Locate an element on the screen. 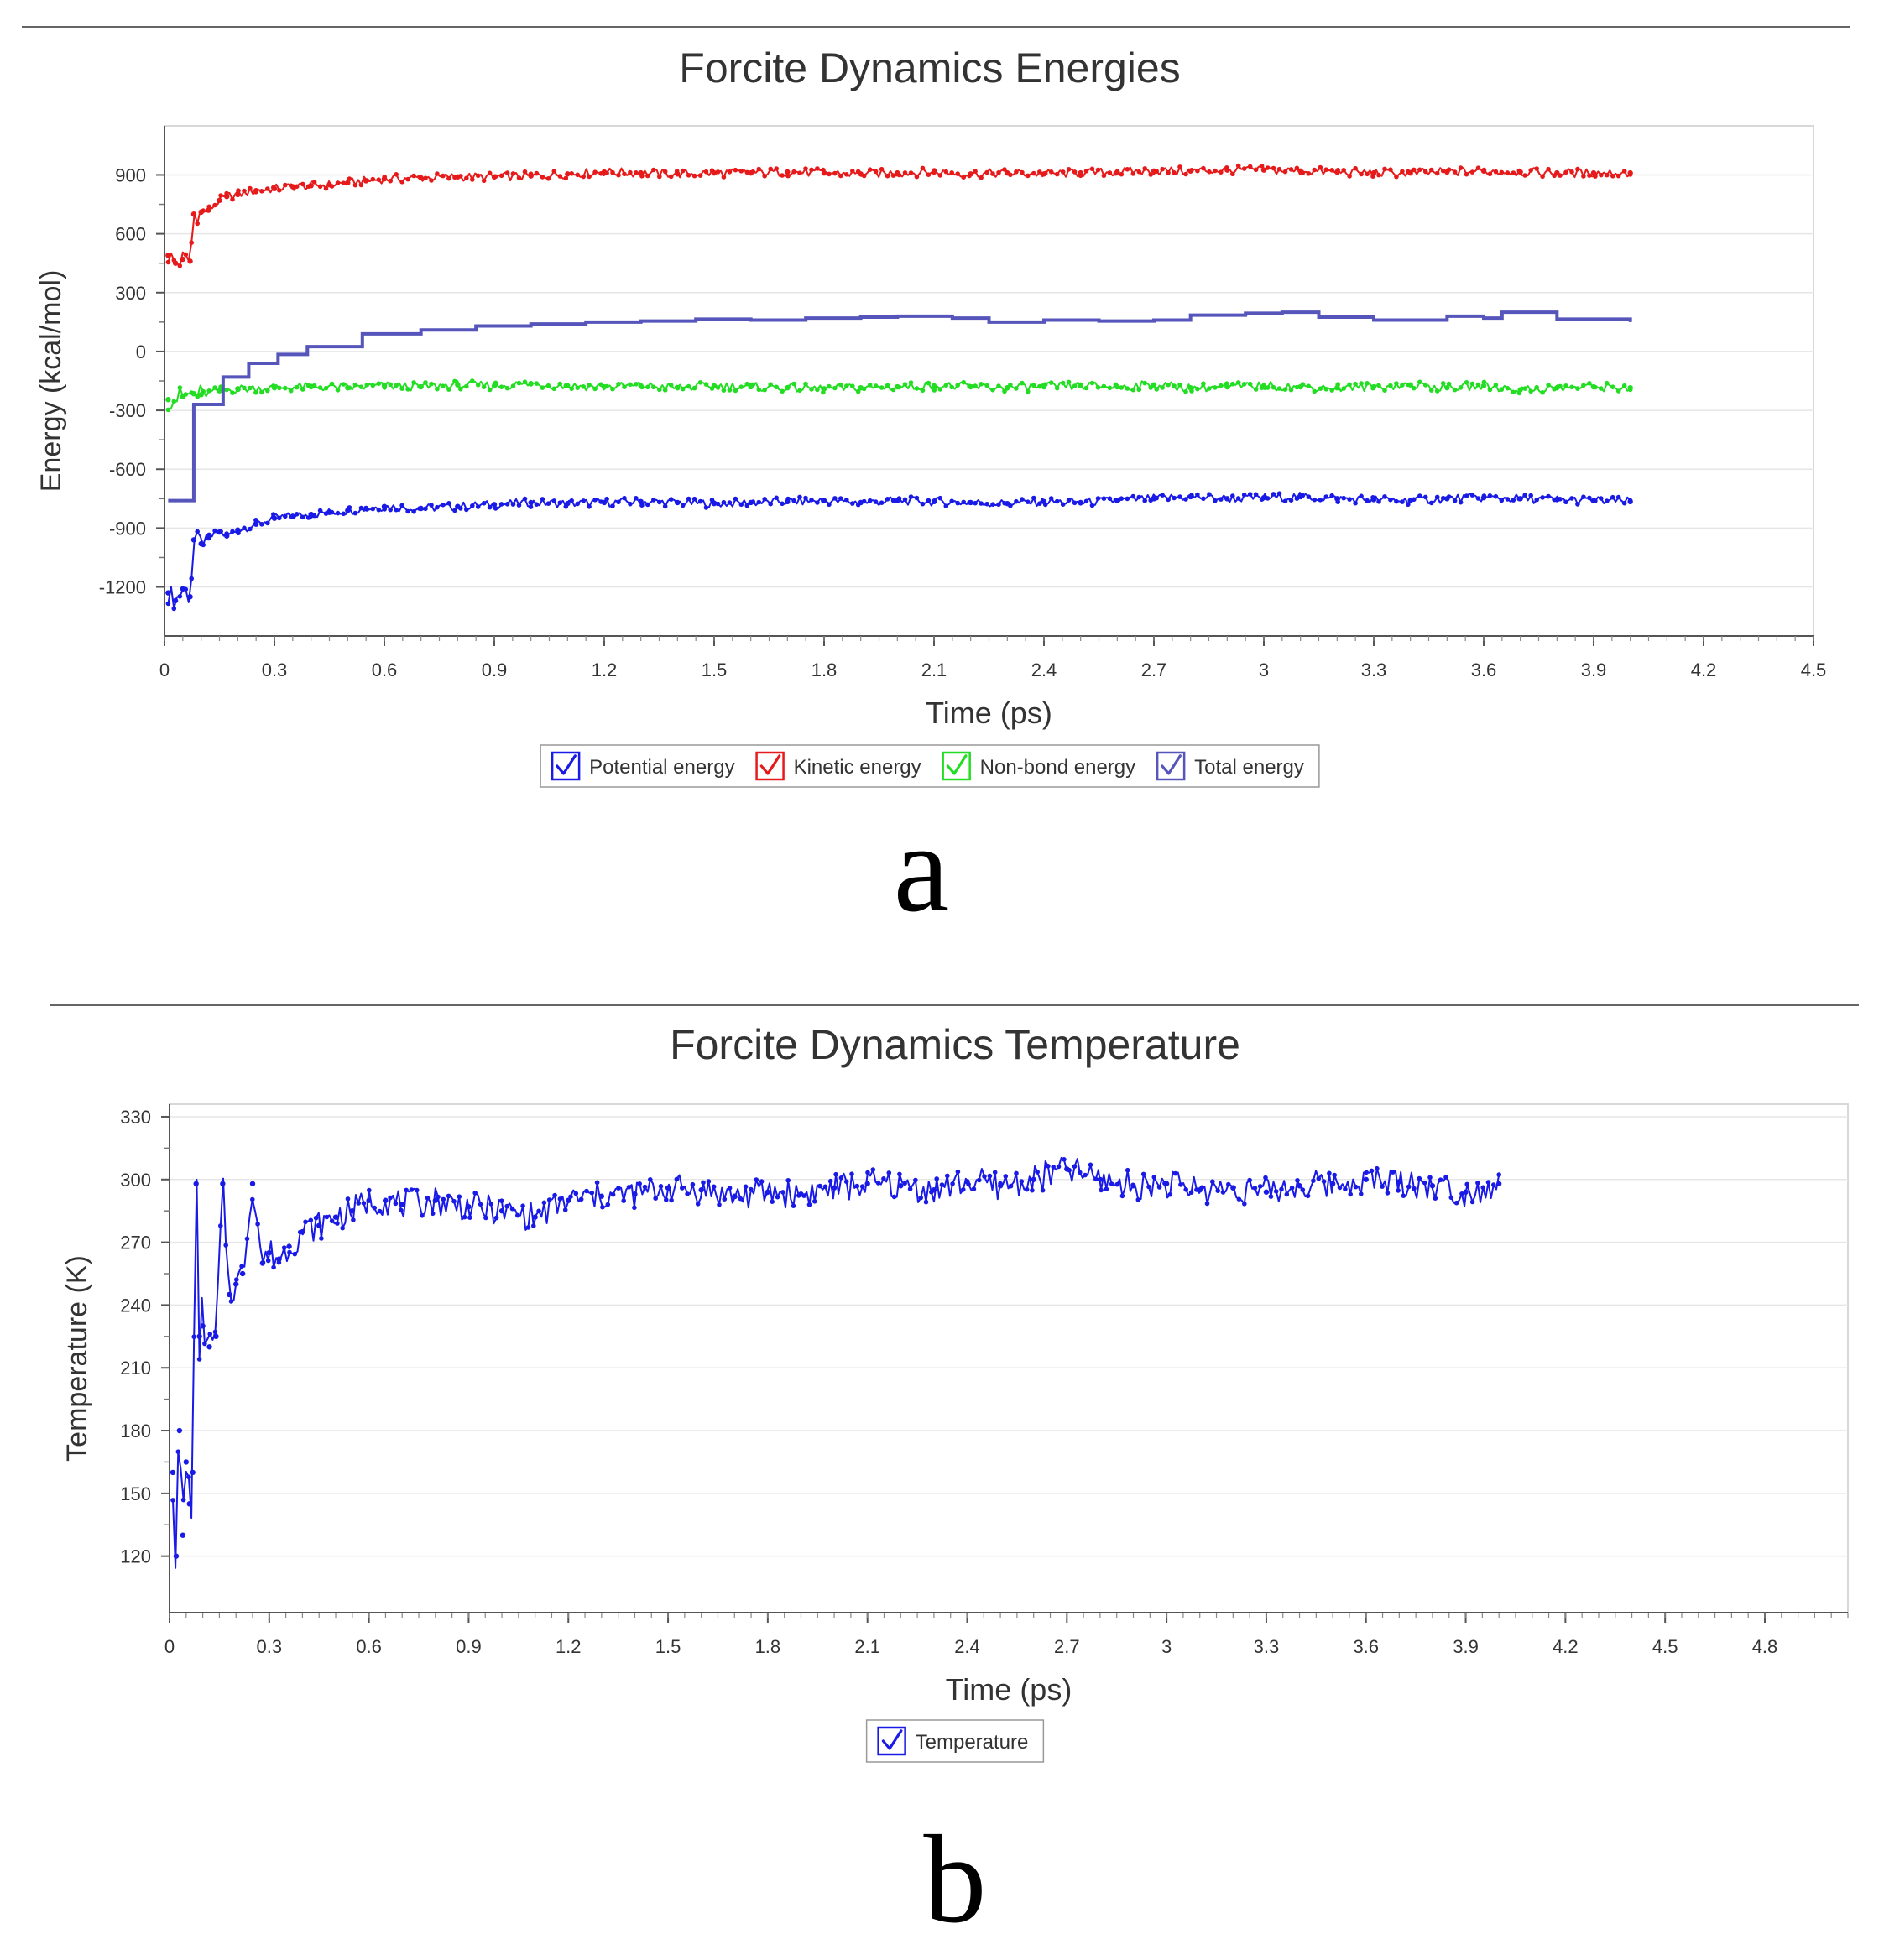 This screenshot has width=1884, height=1960. legend-item-non-bond-energy: Non-bond energy is located at coordinates (1038, 766).